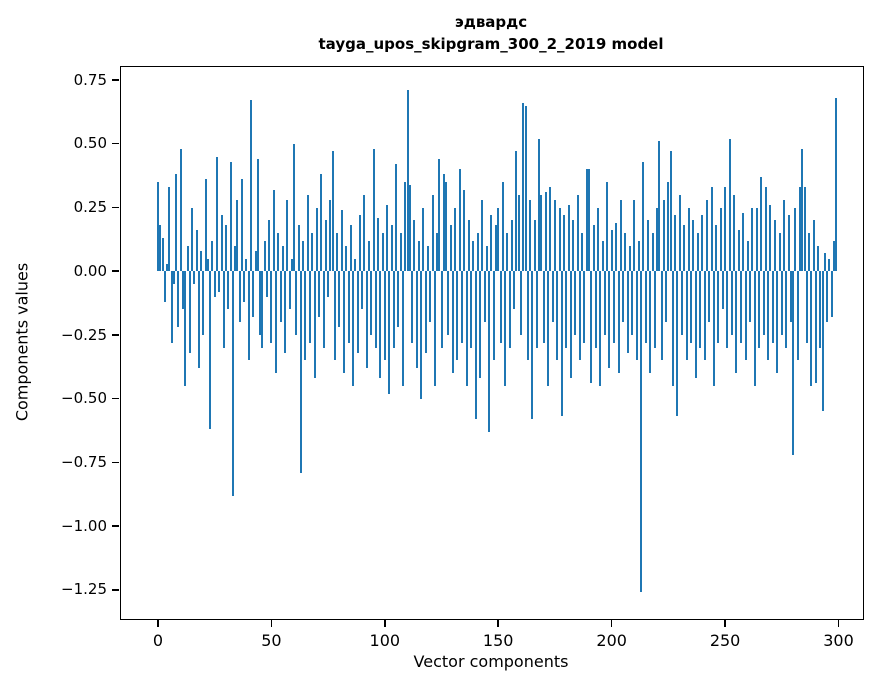 The width and height of the screenshot is (880, 696). I want to click on x-tick-label: 50, so click(271, 640).